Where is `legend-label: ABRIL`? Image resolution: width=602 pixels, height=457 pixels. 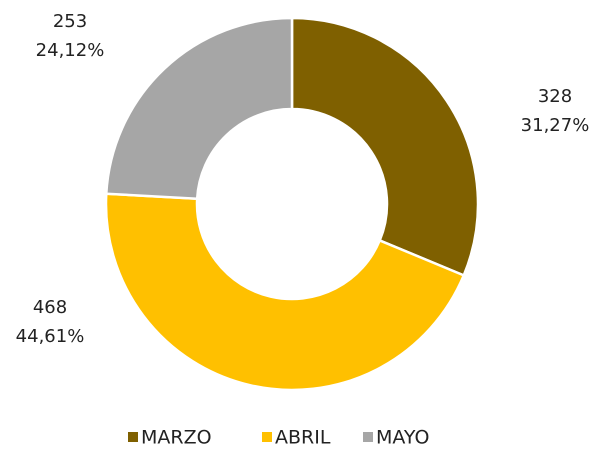 legend-label: ABRIL is located at coordinates (303, 438).